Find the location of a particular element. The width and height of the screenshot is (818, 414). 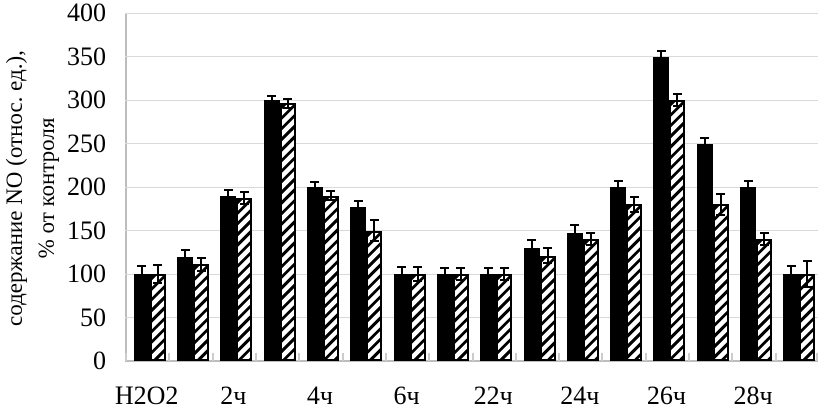

y-axis-tick-label: 150 is located at coordinates (86, 230).